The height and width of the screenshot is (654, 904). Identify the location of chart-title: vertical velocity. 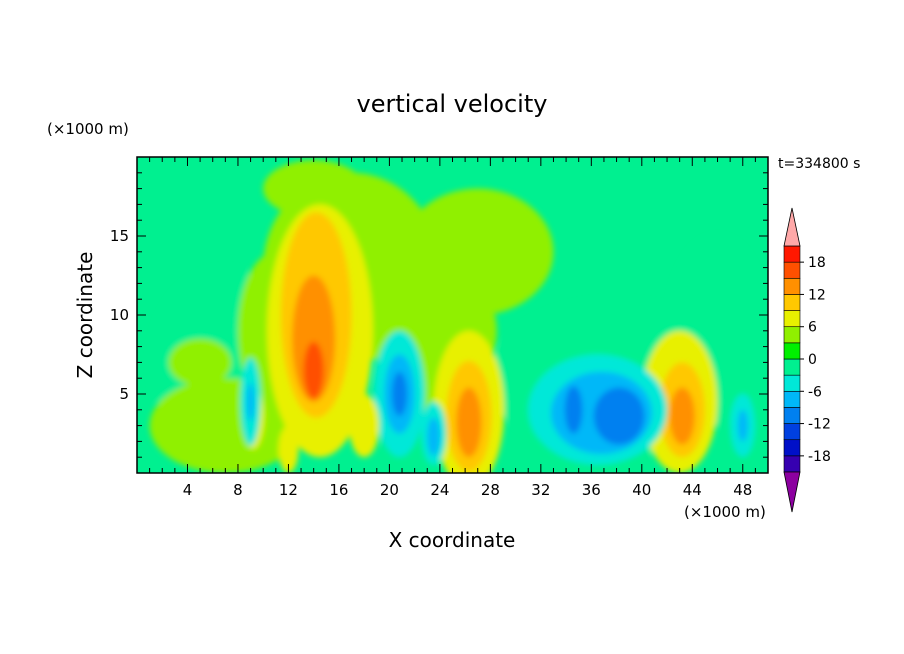
(452, 104).